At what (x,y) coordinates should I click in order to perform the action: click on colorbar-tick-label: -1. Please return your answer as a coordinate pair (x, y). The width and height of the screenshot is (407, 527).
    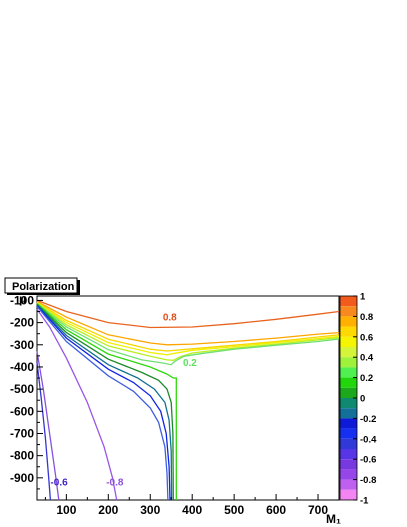
    Looking at the image, I should click on (364, 501).